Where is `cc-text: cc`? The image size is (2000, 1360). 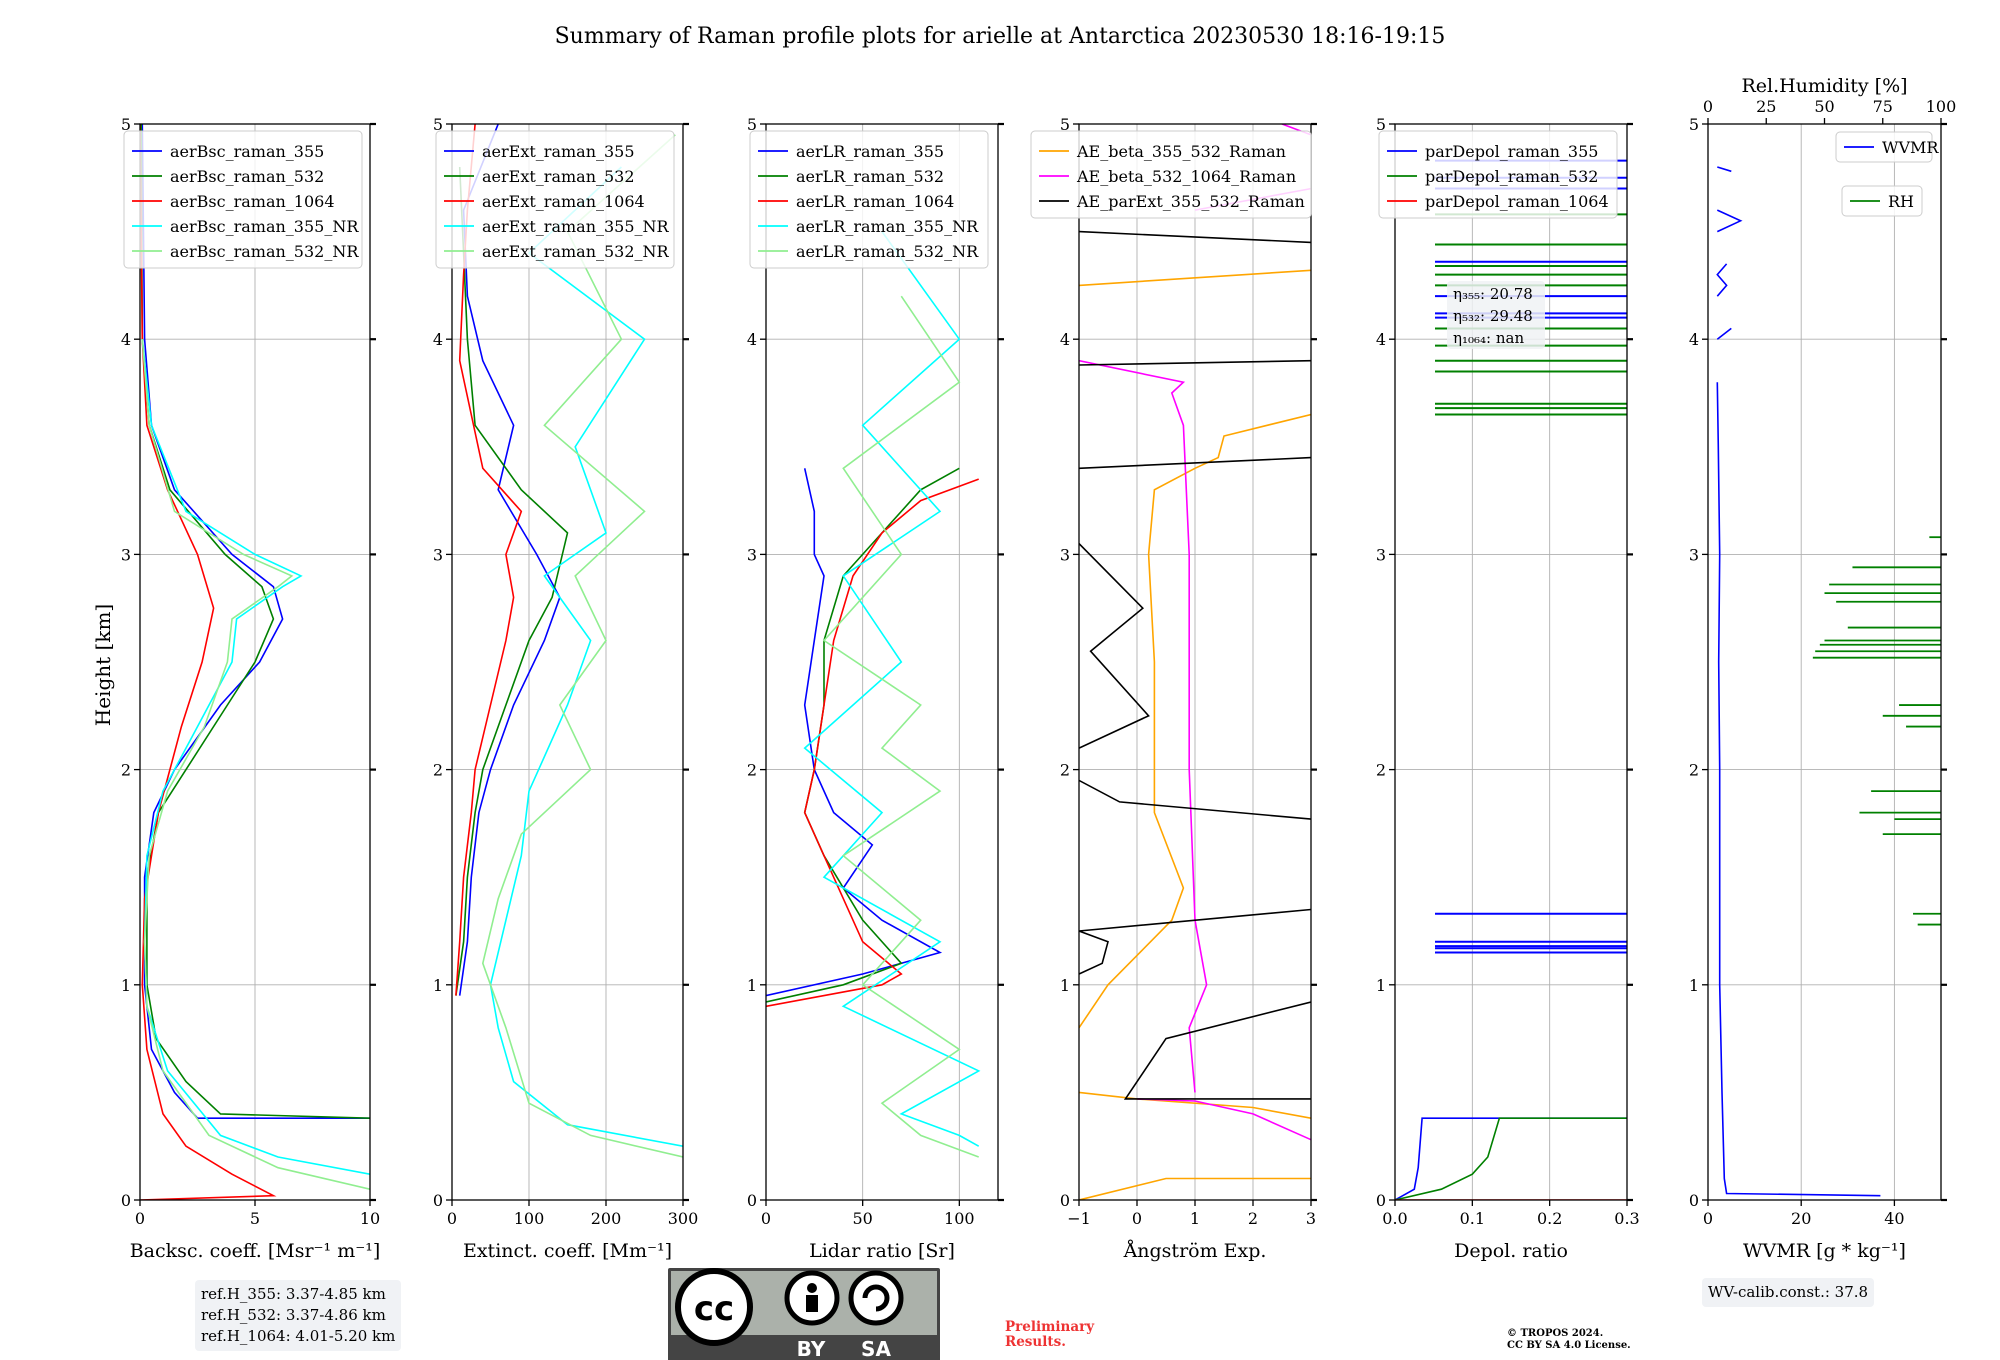 cc-text: cc is located at coordinates (714, 1309).